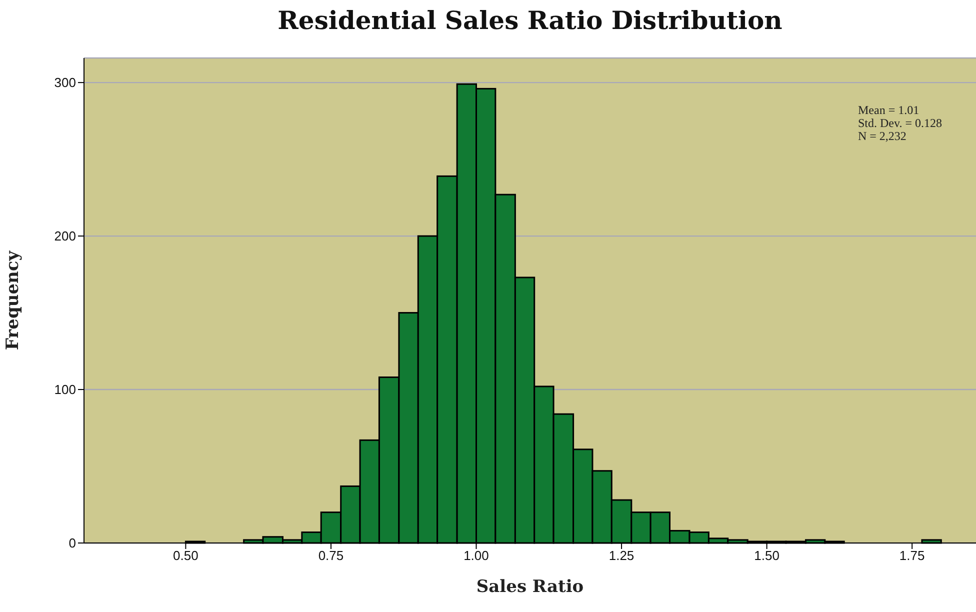 This screenshot has width=976, height=612. Describe the element at coordinates (900, 123) in the screenshot. I see `annotation: Std. Dev. = 0.128` at that location.